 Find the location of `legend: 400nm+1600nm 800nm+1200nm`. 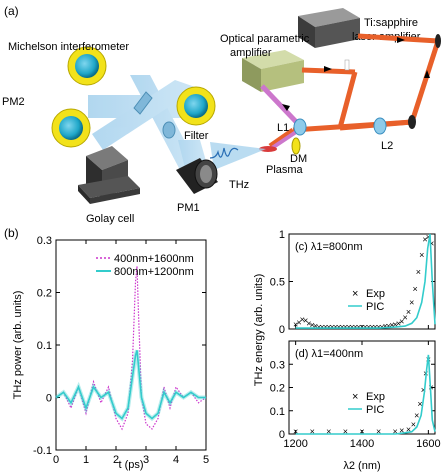

legend: 400nm+1600nm 800nm+1200nm is located at coordinates (145, 265).